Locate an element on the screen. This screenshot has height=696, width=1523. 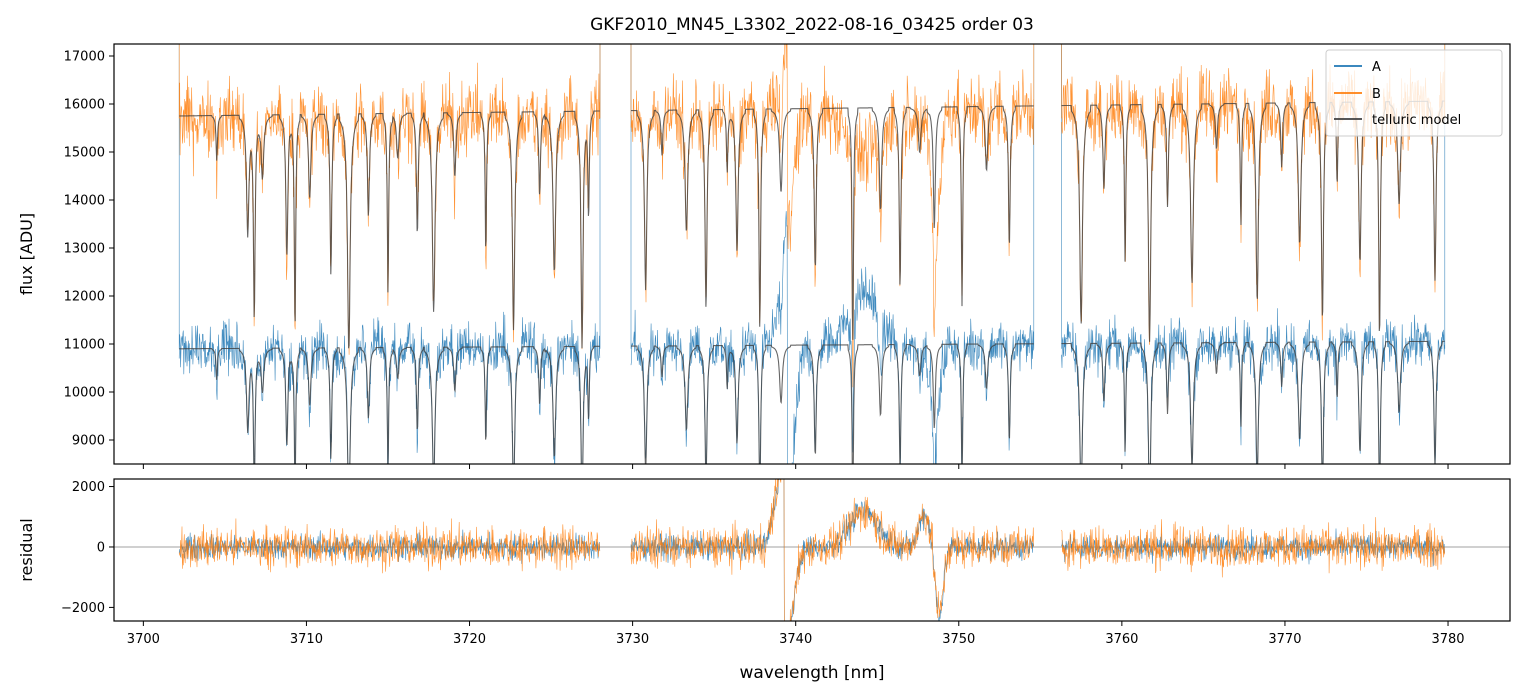
residual-x-axis: 3700 3710 3720 3730 3740 3750 3760 3770 3780 is located at coordinates (796, 634).